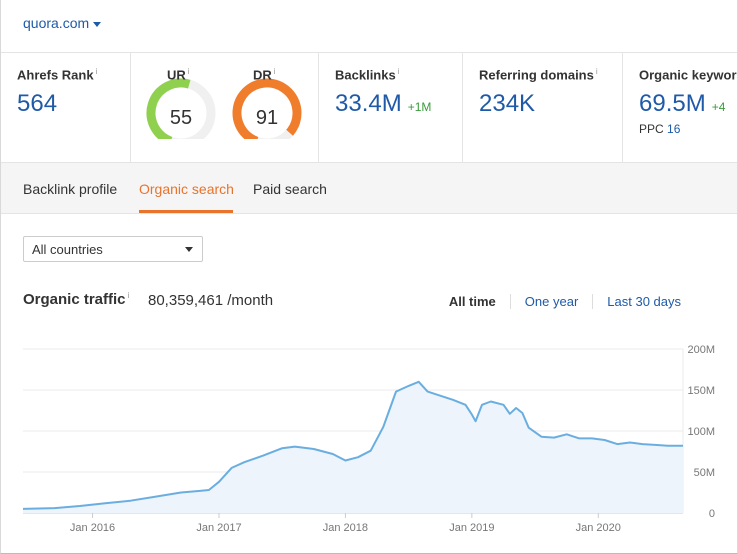  What do you see at coordinates (67, 249) in the screenshot?
I see `country-select-value: All countries` at bounding box center [67, 249].